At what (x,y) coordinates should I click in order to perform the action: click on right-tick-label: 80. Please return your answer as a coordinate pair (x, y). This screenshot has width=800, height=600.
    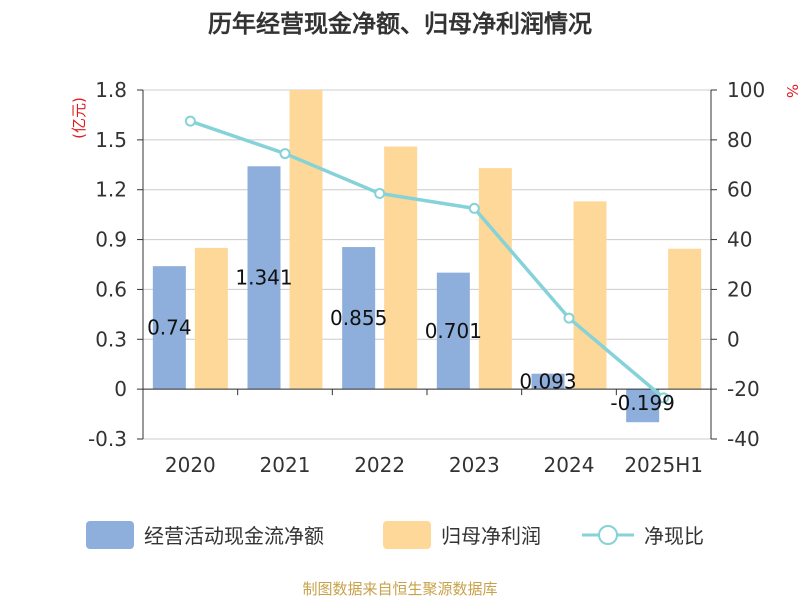
    Looking at the image, I should click on (739, 140).